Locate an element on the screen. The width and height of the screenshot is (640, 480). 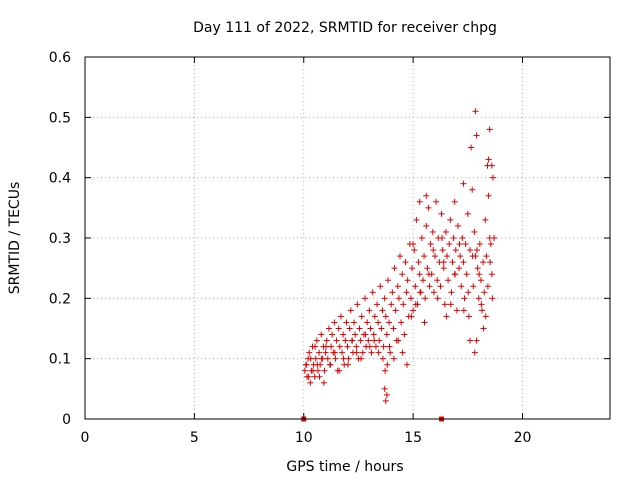
y-tick-label: 0 is located at coordinates (66, 420).